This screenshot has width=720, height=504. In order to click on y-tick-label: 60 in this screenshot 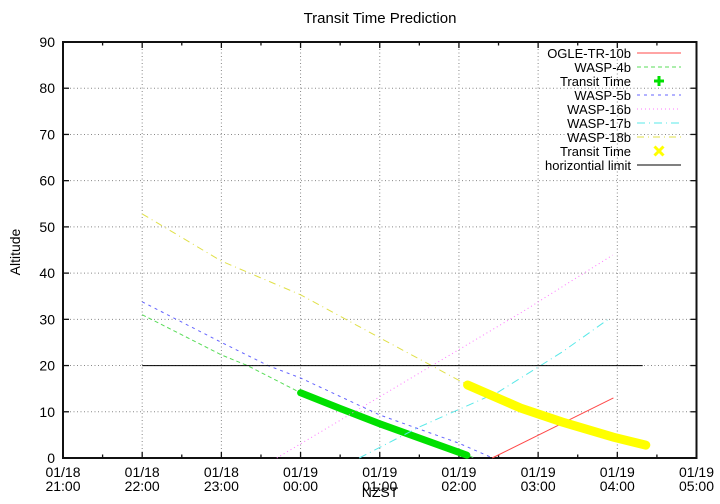, I will do `click(47, 181)`.